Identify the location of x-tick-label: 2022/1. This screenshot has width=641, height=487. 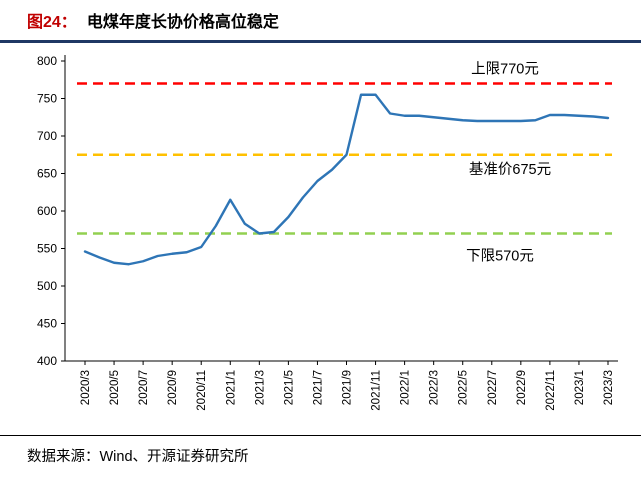
(406, 387).